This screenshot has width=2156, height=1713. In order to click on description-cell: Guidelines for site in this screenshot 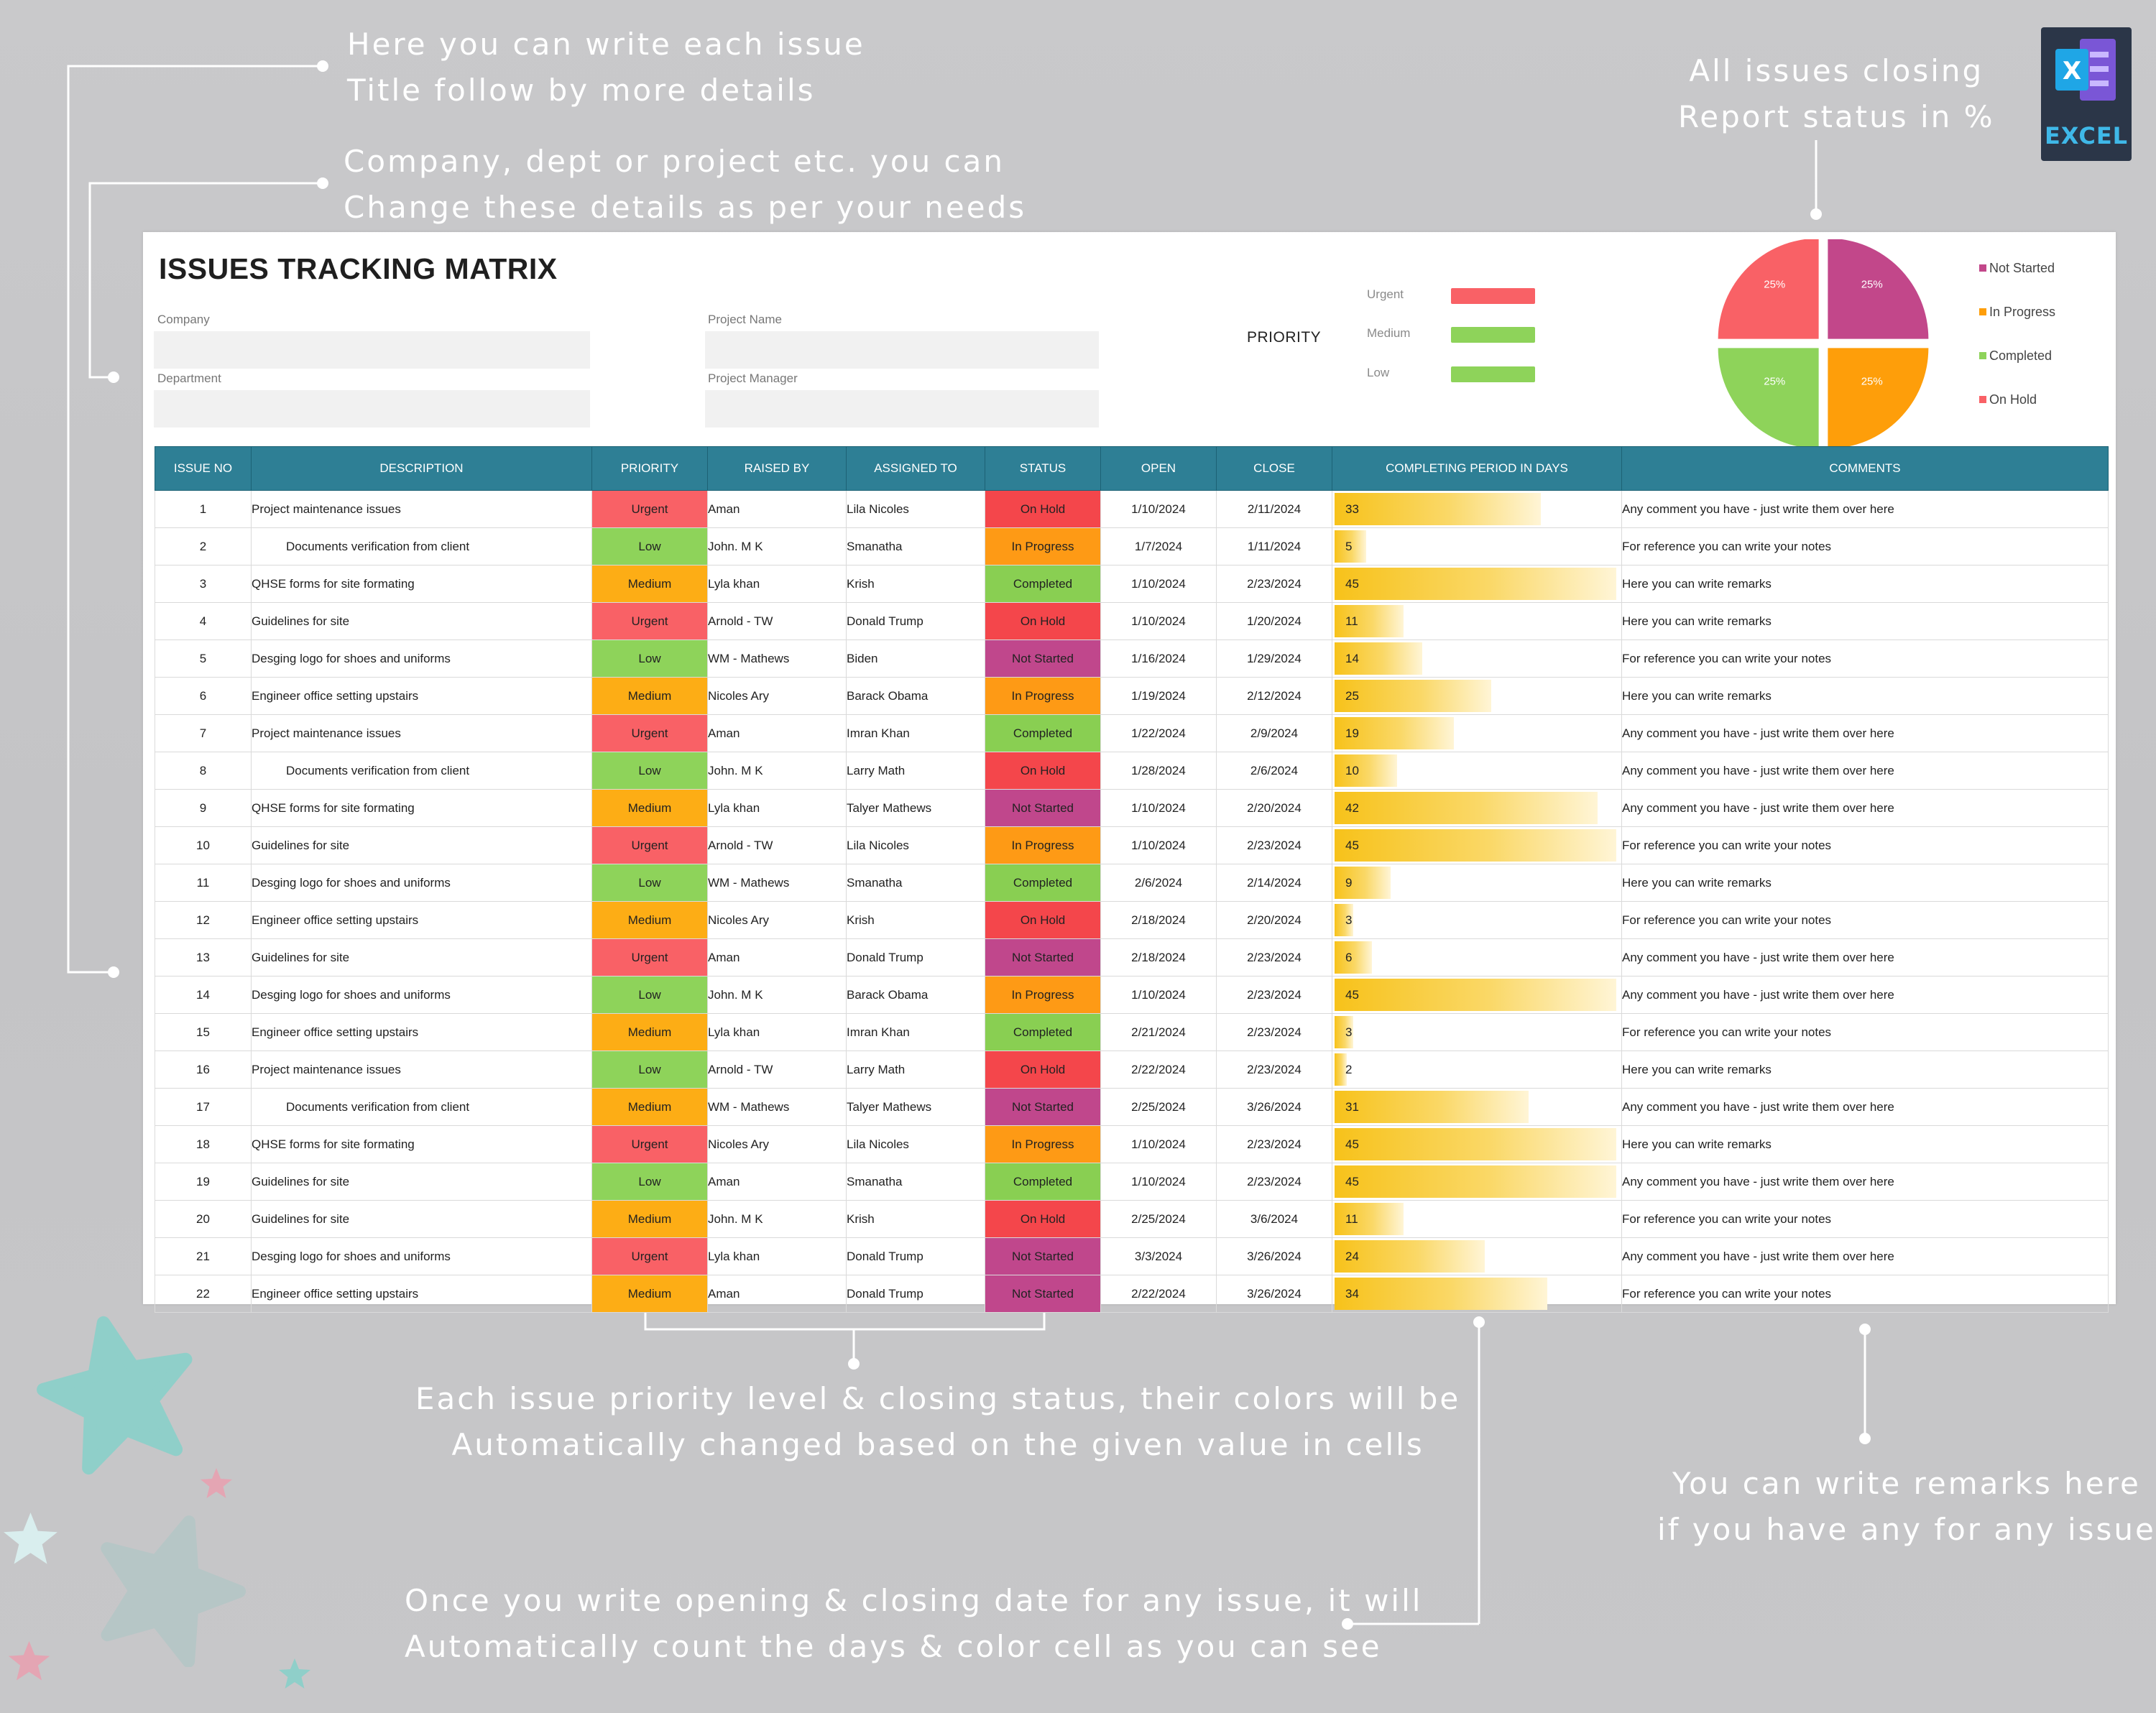, I will do `click(422, 621)`.